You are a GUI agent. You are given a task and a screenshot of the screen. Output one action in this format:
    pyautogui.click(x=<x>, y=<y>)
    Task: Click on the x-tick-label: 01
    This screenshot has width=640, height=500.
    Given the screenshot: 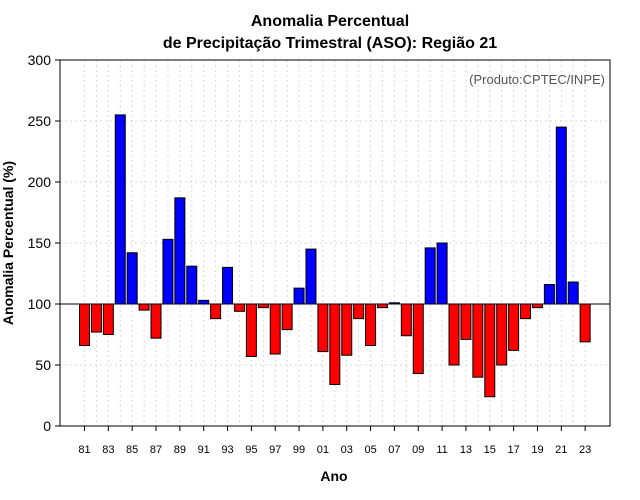 What is the action you would take?
    pyautogui.click(x=323, y=450)
    